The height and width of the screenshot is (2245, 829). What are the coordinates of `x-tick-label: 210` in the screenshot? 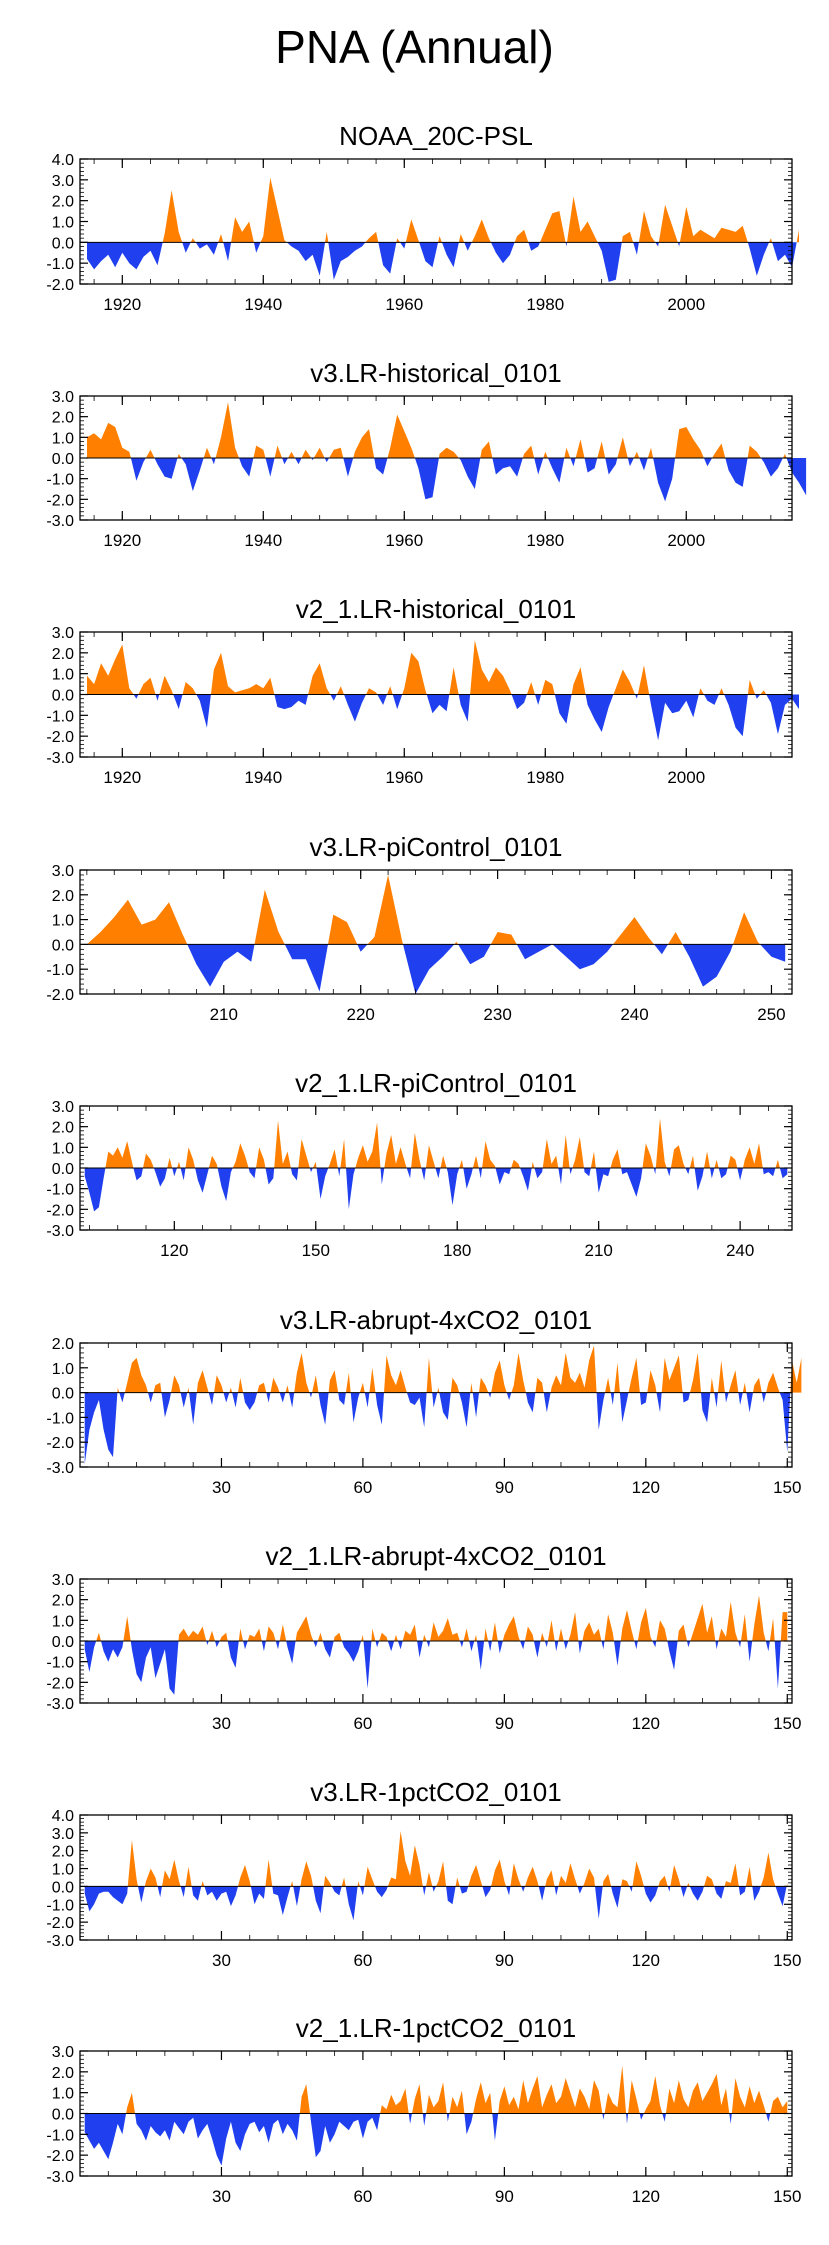 It's located at (224, 1014).